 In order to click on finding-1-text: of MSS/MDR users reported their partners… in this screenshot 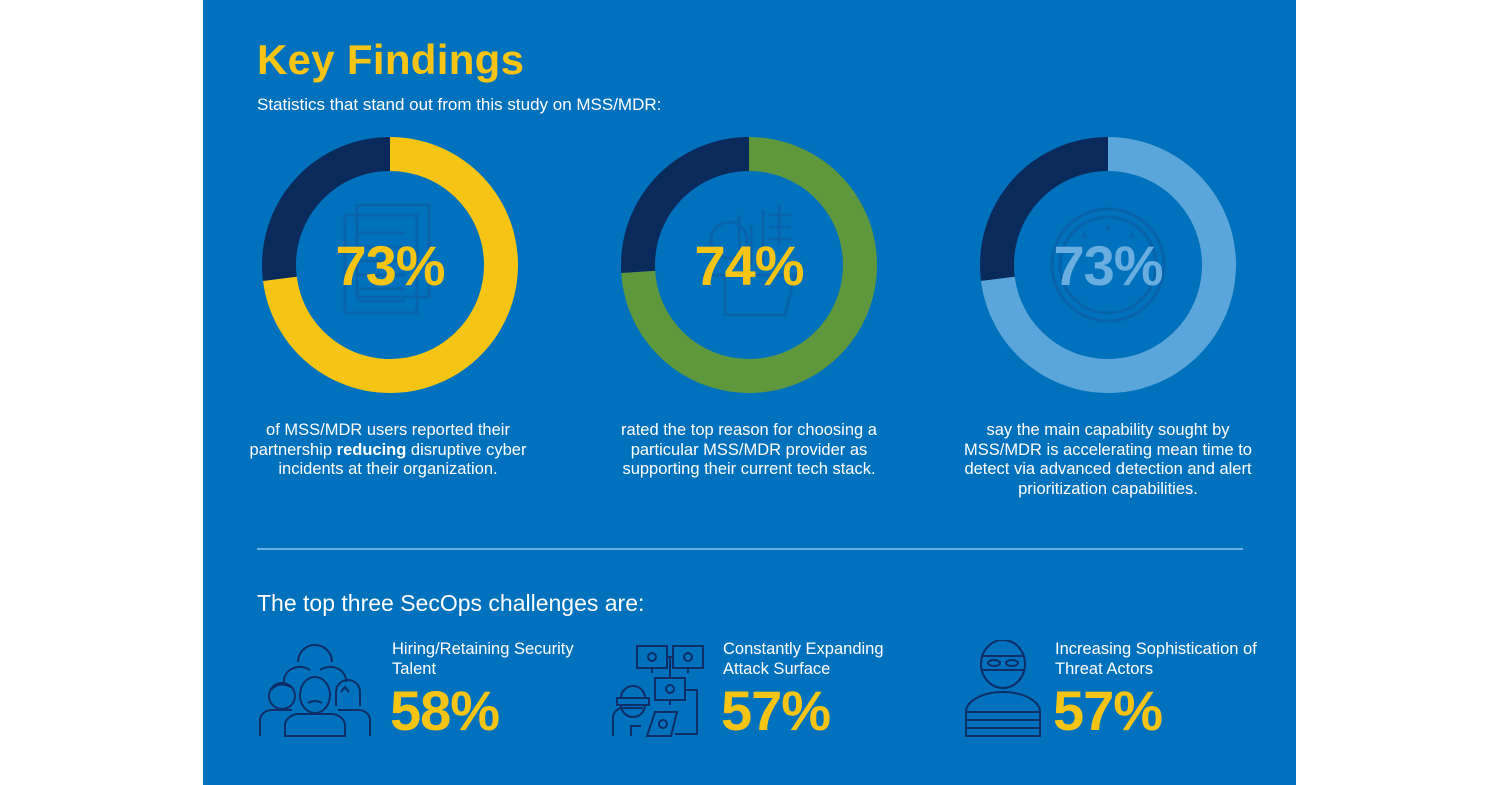, I will do `click(379, 440)`.